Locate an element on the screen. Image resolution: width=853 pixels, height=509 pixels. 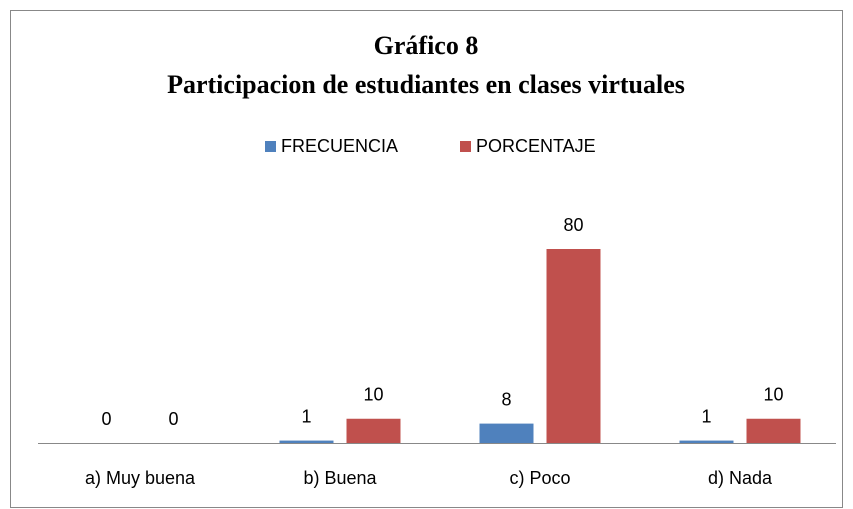
data-label: 8 is located at coordinates (506, 399).